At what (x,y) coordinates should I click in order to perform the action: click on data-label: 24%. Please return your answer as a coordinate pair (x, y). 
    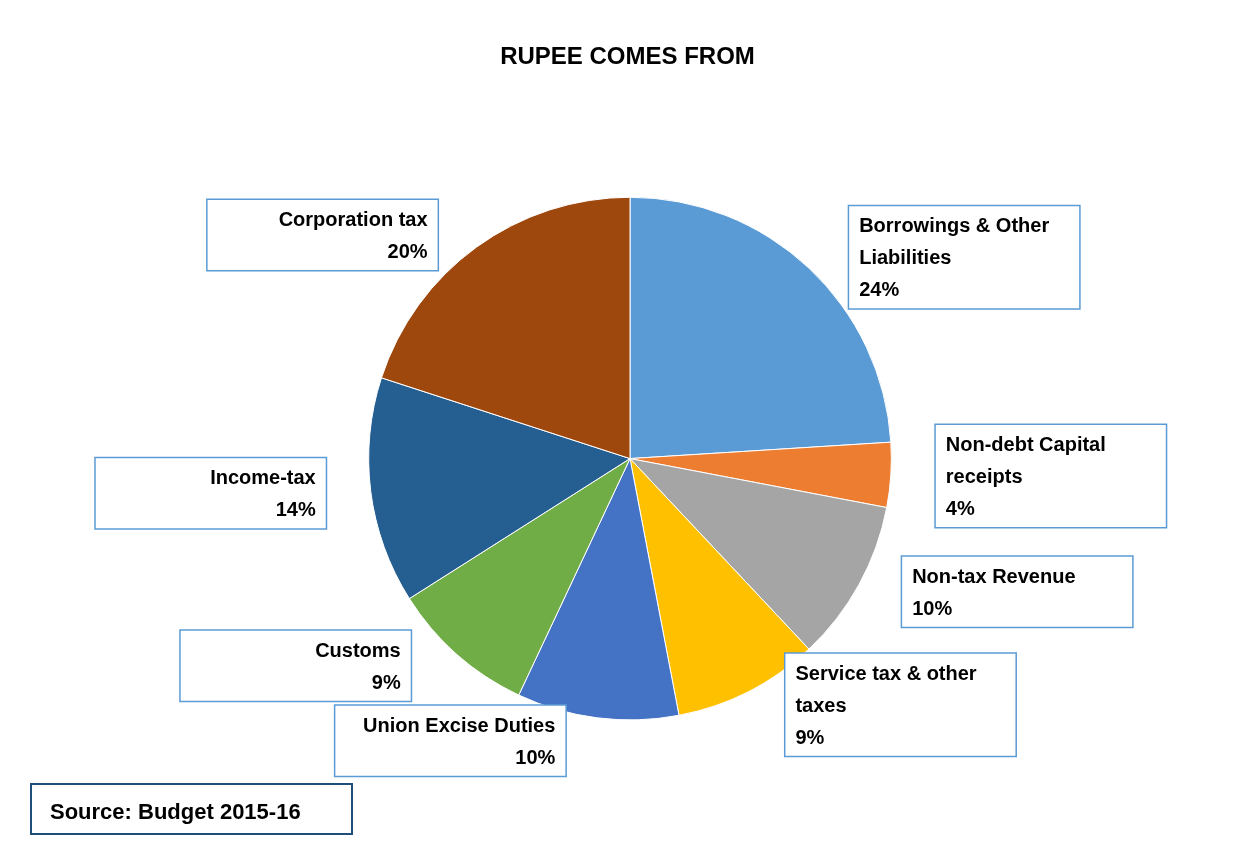
    Looking at the image, I should click on (879, 289).